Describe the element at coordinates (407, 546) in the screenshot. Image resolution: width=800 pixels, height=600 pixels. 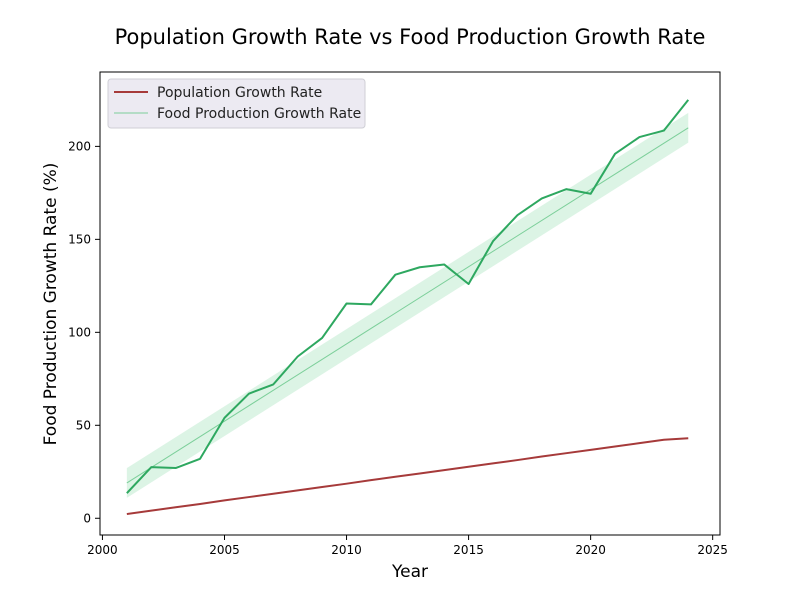
I see `x-axis: 2000 2005 2010 2015 2020 2025` at that location.